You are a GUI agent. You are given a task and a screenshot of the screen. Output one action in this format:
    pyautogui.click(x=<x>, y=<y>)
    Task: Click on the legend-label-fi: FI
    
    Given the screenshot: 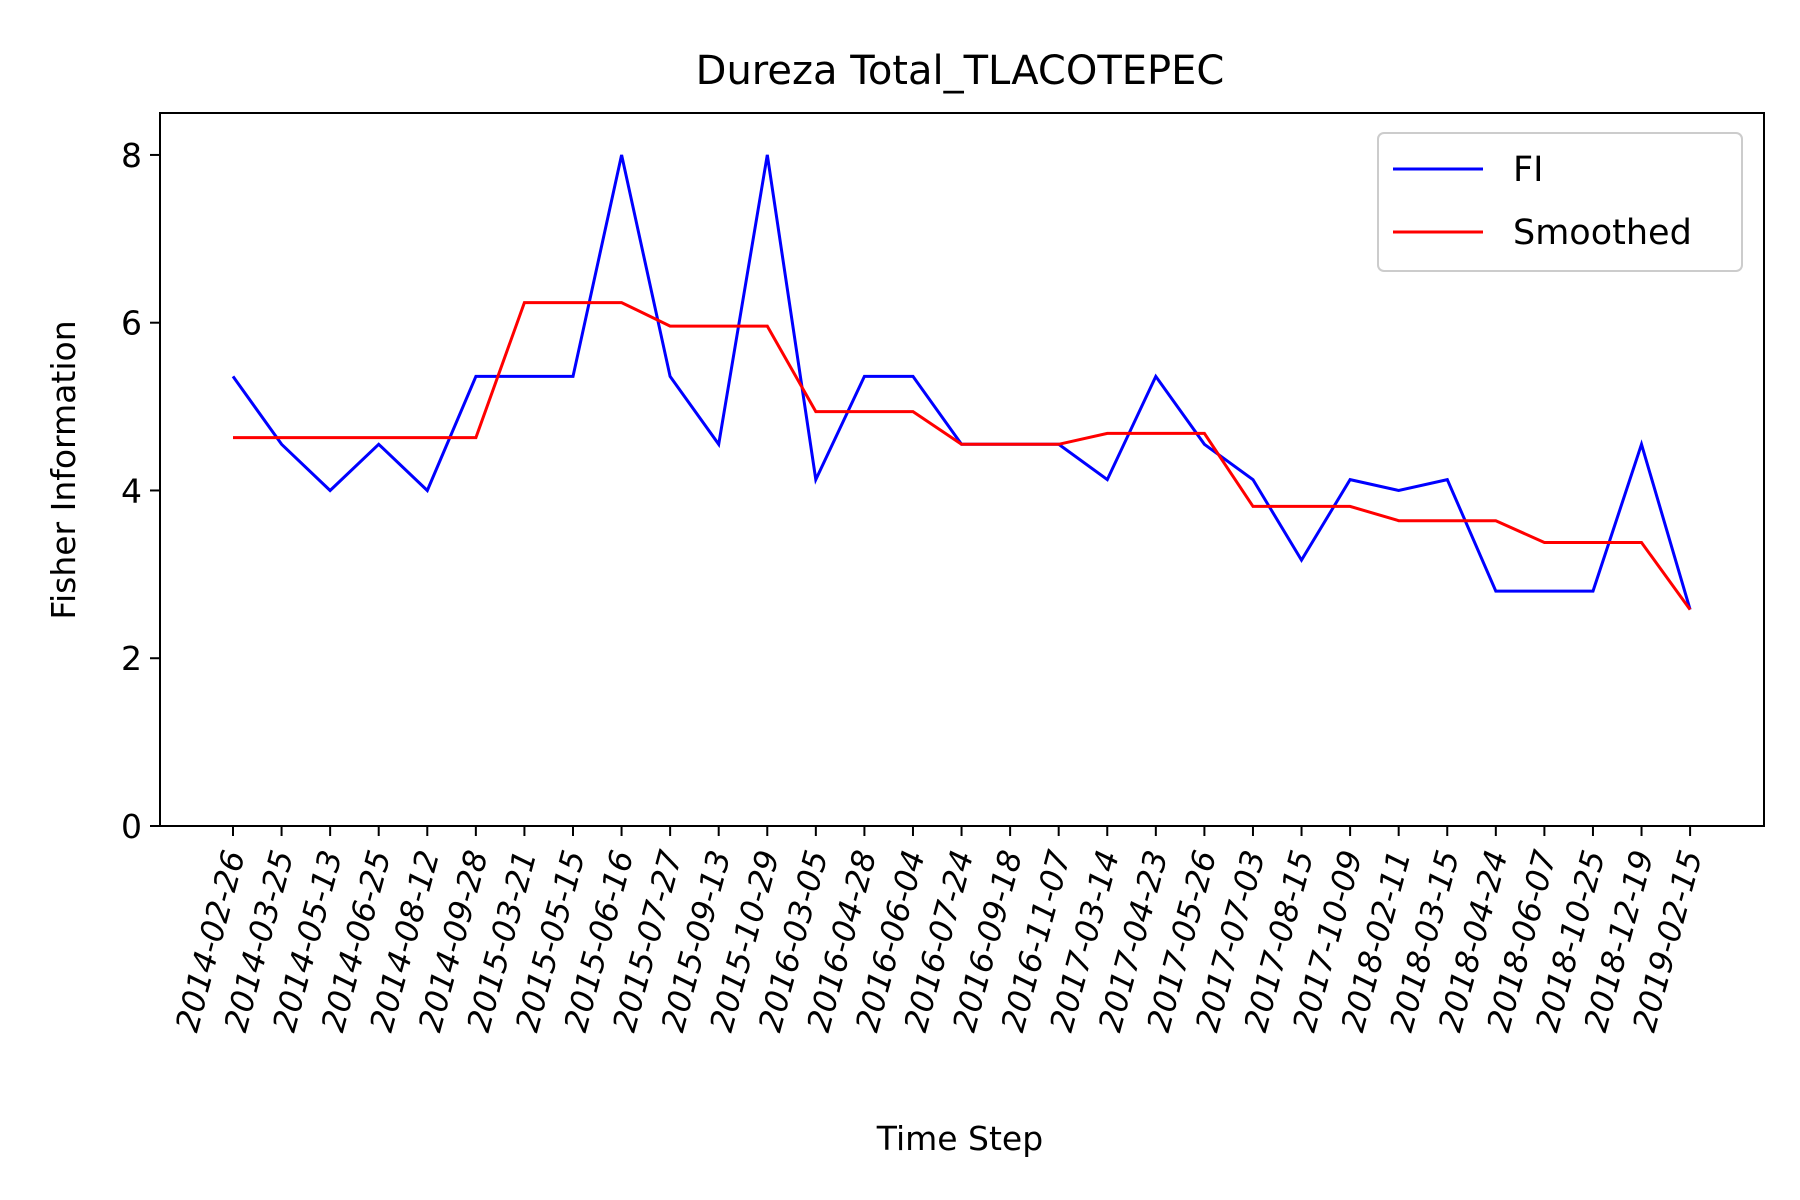 What is the action you would take?
    pyautogui.click(x=1528, y=170)
    